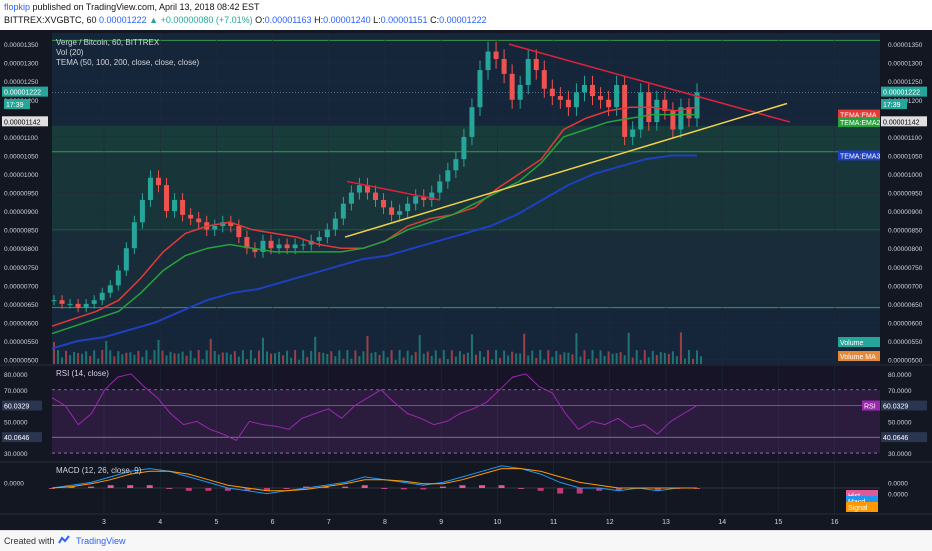 The image size is (932, 551). I want to click on author-link: flopkip, so click(17, 7).